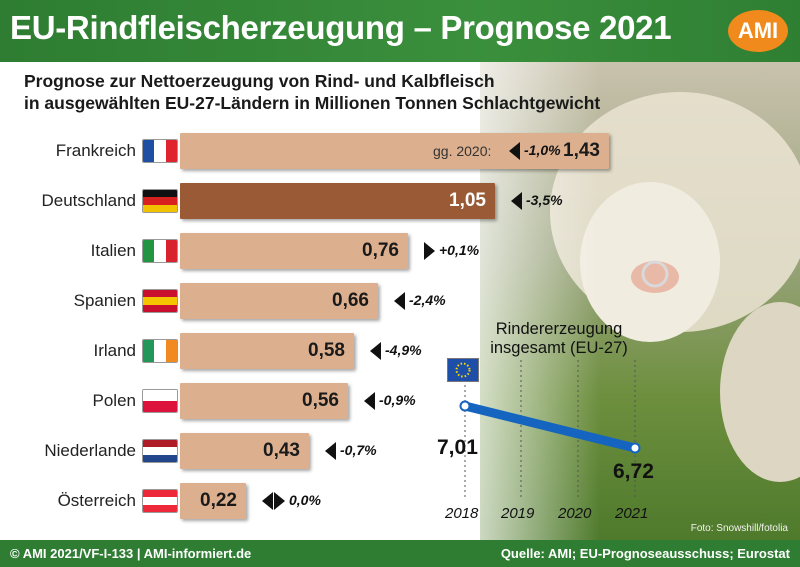 The width and height of the screenshot is (800, 567). What do you see at coordinates (633, 471) in the screenshot?
I see `data-label-2021: 6,72` at bounding box center [633, 471].